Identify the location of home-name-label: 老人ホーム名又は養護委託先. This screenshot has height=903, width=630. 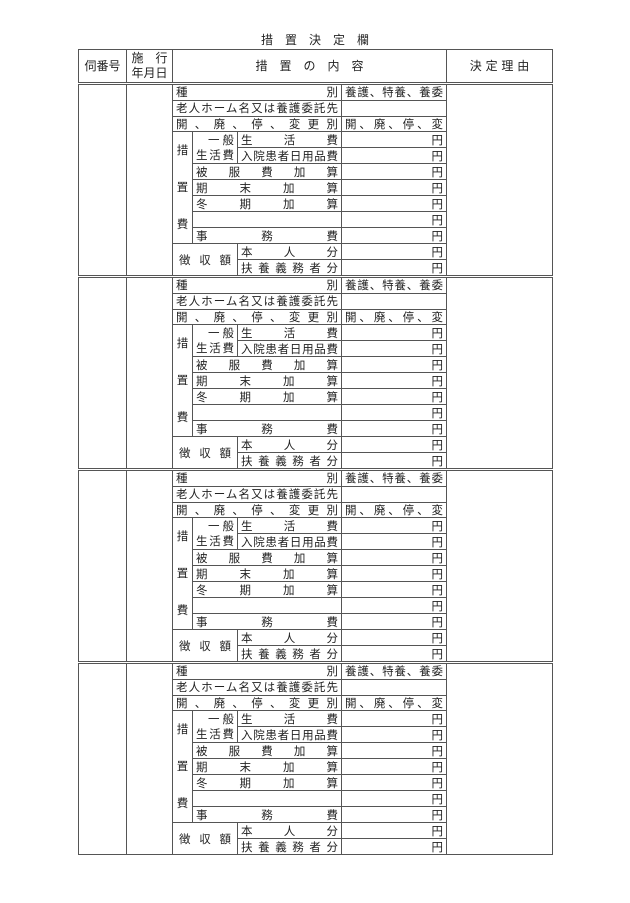
(257, 494).